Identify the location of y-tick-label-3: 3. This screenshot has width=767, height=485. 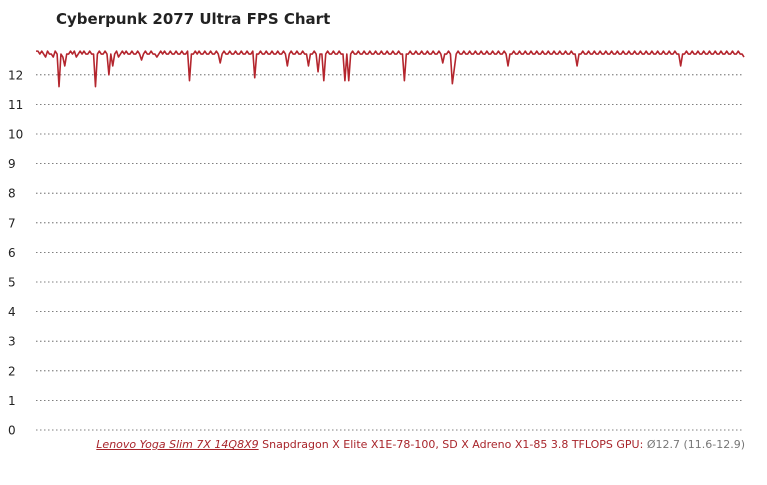
(12, 342).